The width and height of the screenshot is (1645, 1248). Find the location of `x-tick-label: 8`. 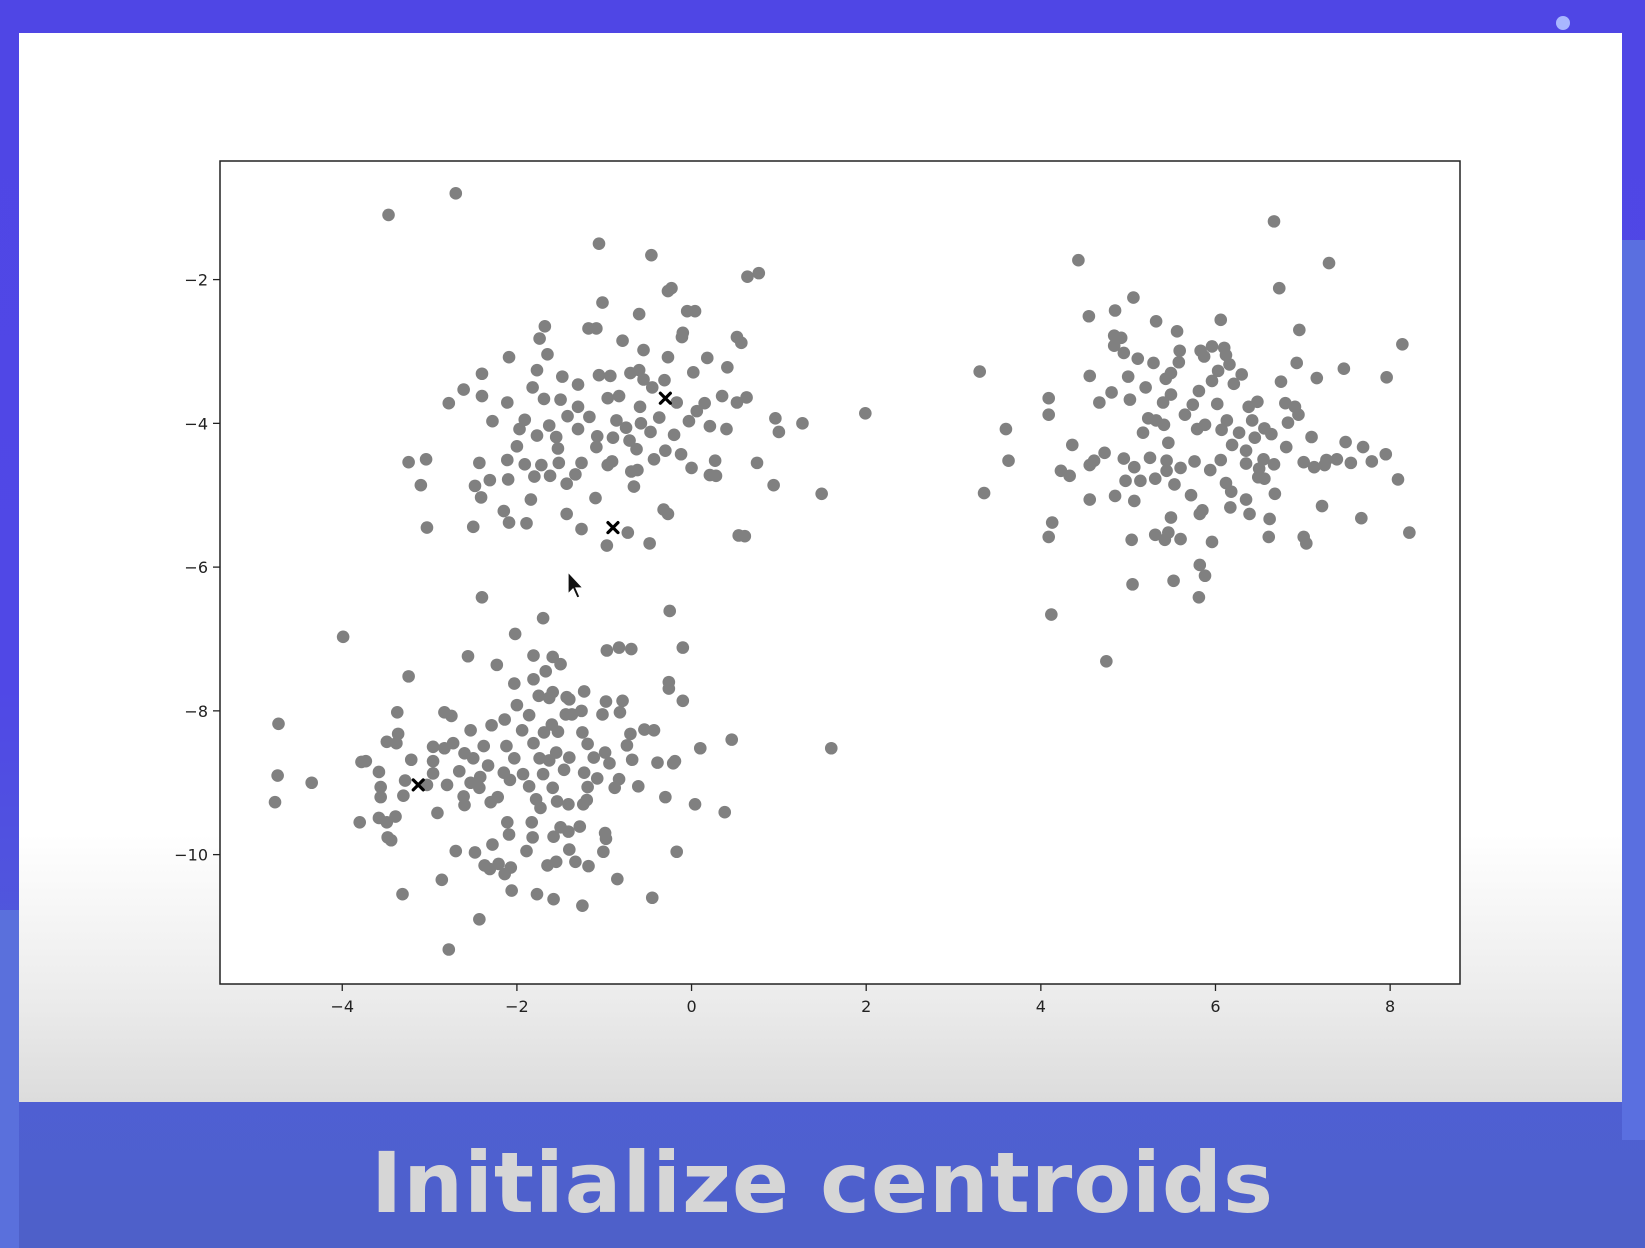

x-tick-label: 8 is located at coordinates (1390, 1006).